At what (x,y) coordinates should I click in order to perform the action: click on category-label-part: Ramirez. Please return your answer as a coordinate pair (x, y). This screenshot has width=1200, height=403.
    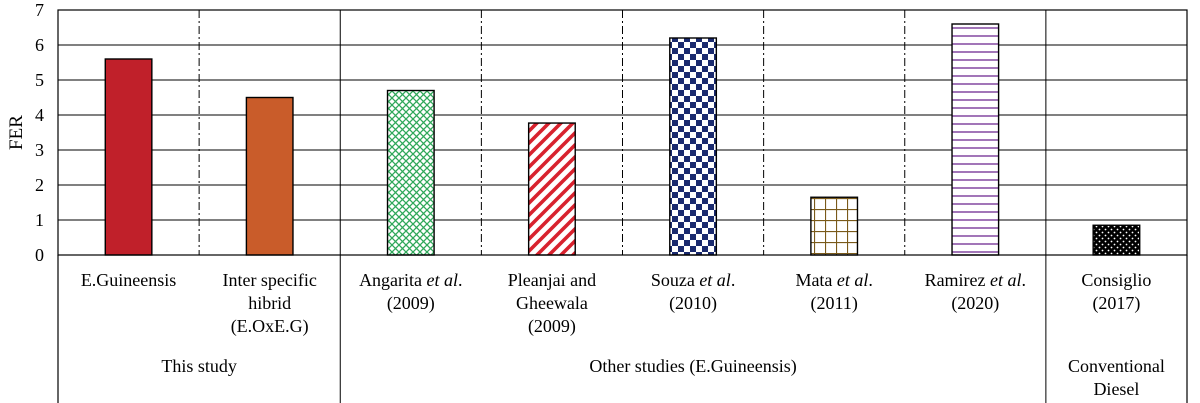
    Looking at the image, I should click on (957, 280).